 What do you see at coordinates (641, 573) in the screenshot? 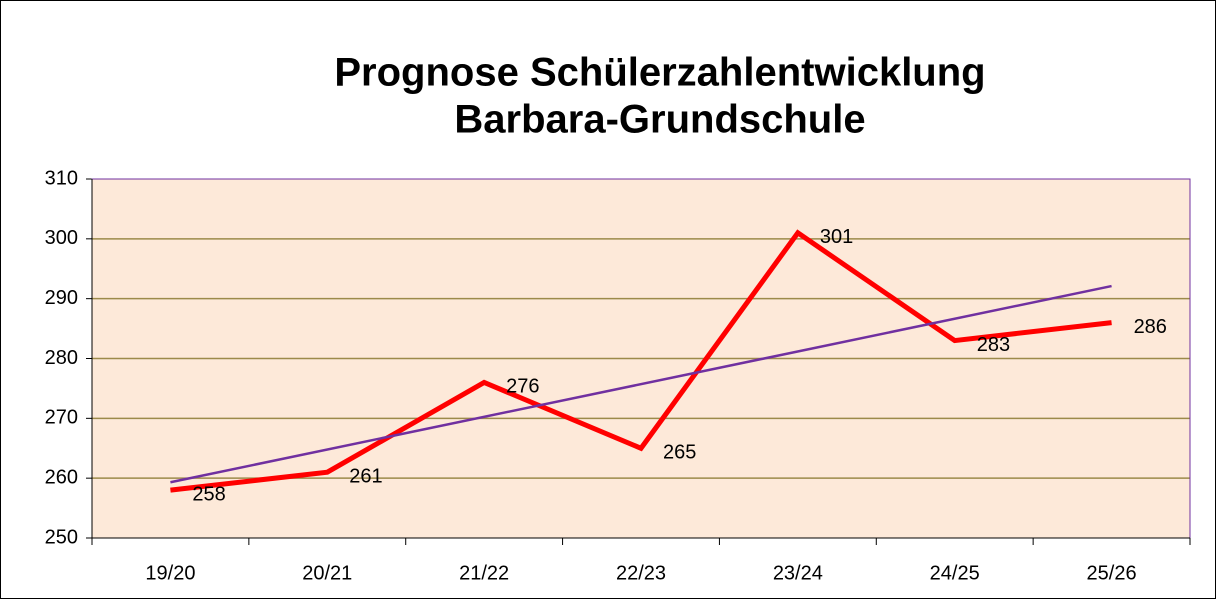
I see `x-tick-label: 22/23` at bounding box center [641, 573].